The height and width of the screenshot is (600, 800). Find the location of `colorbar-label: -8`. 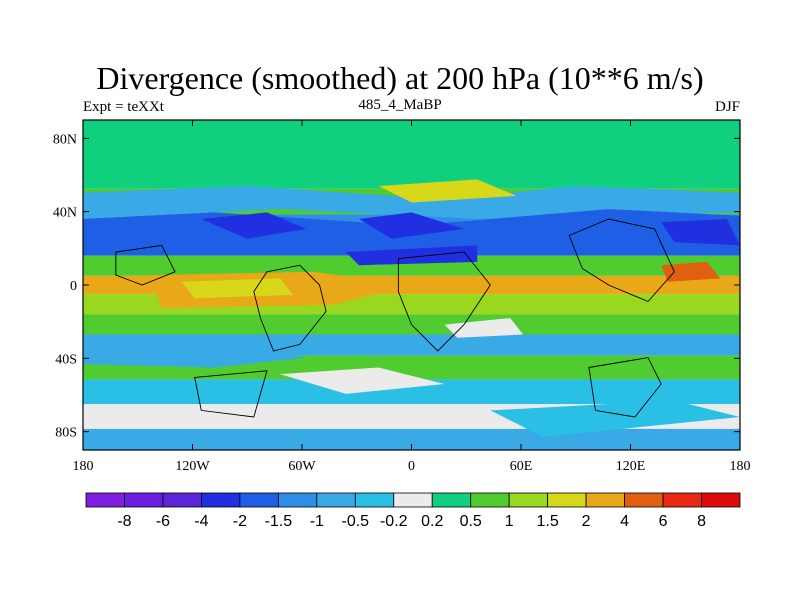

colorbar-label: -8 is located at coordinates (124, 521).